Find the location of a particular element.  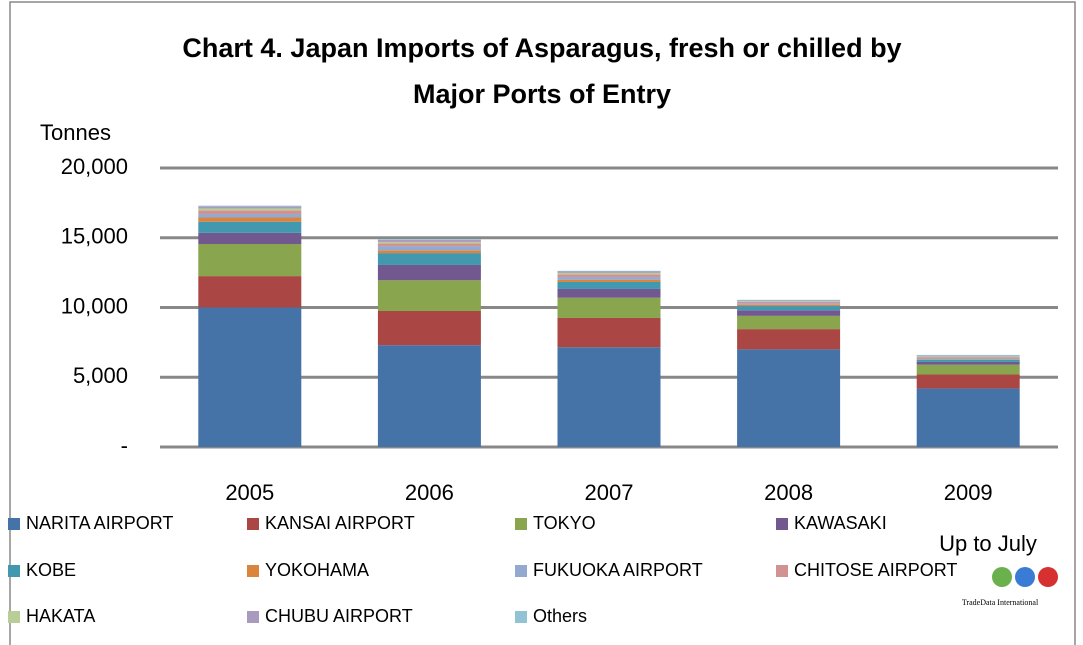

y-tick-label: 10,000 is located at coordinates (94, 305).